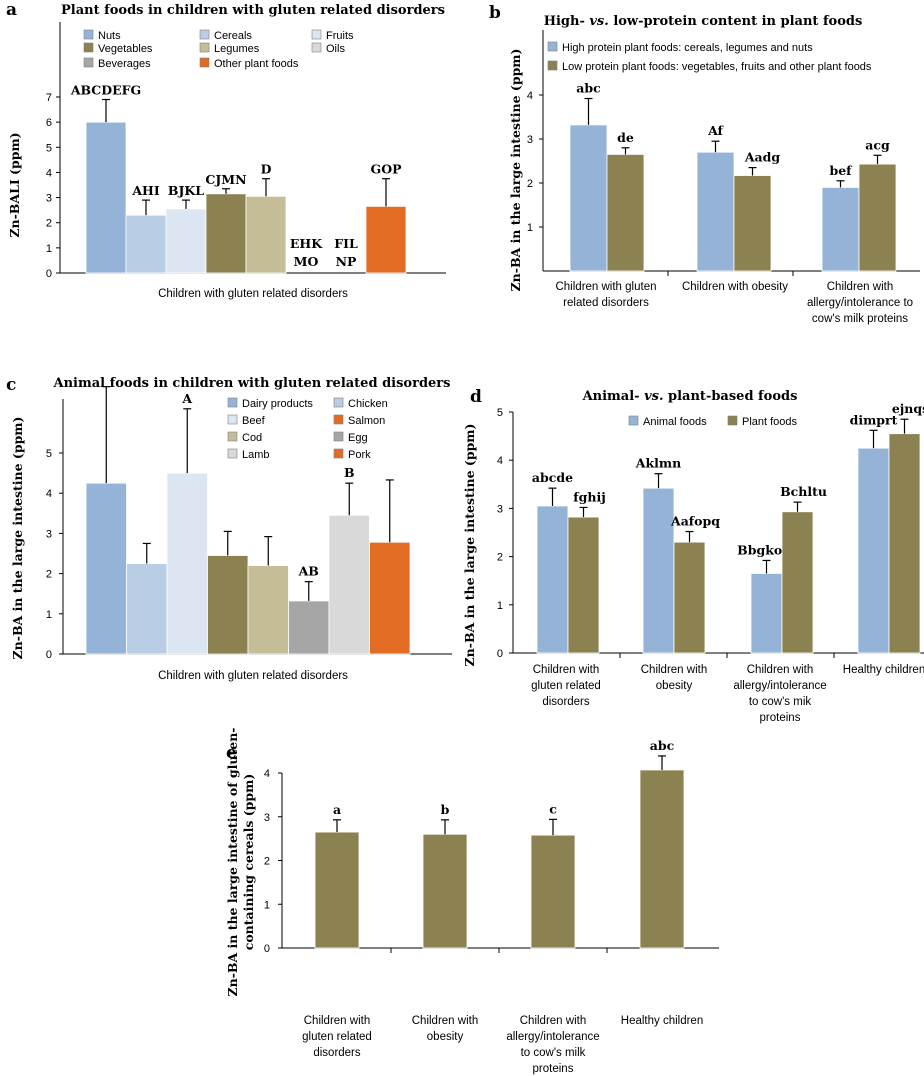  Describe the element at coordinates (49, 494) in the screenshot. I see `panel-c-y-tick-label: 4` at that location.